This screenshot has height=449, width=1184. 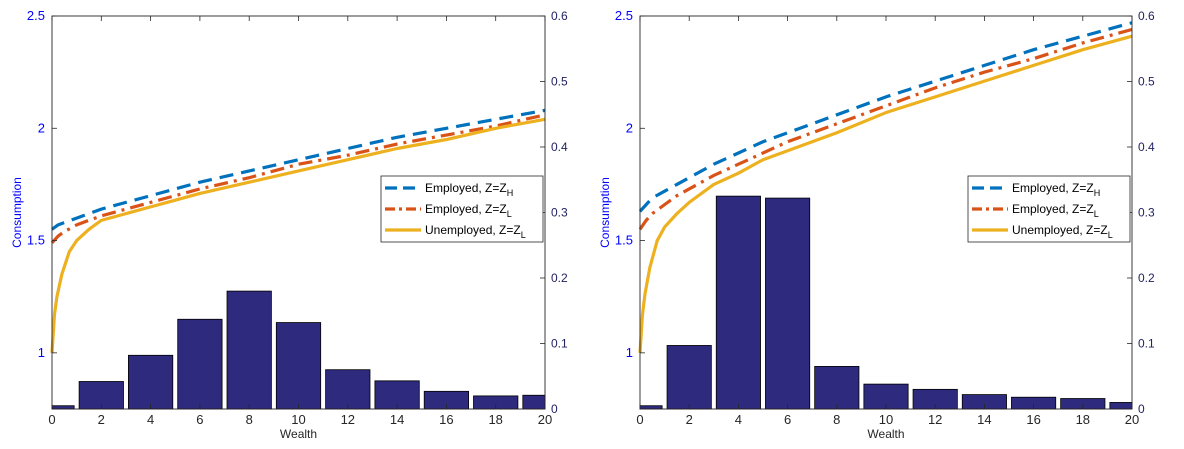 I want to click on bar-series, so click(x=298, y=350).